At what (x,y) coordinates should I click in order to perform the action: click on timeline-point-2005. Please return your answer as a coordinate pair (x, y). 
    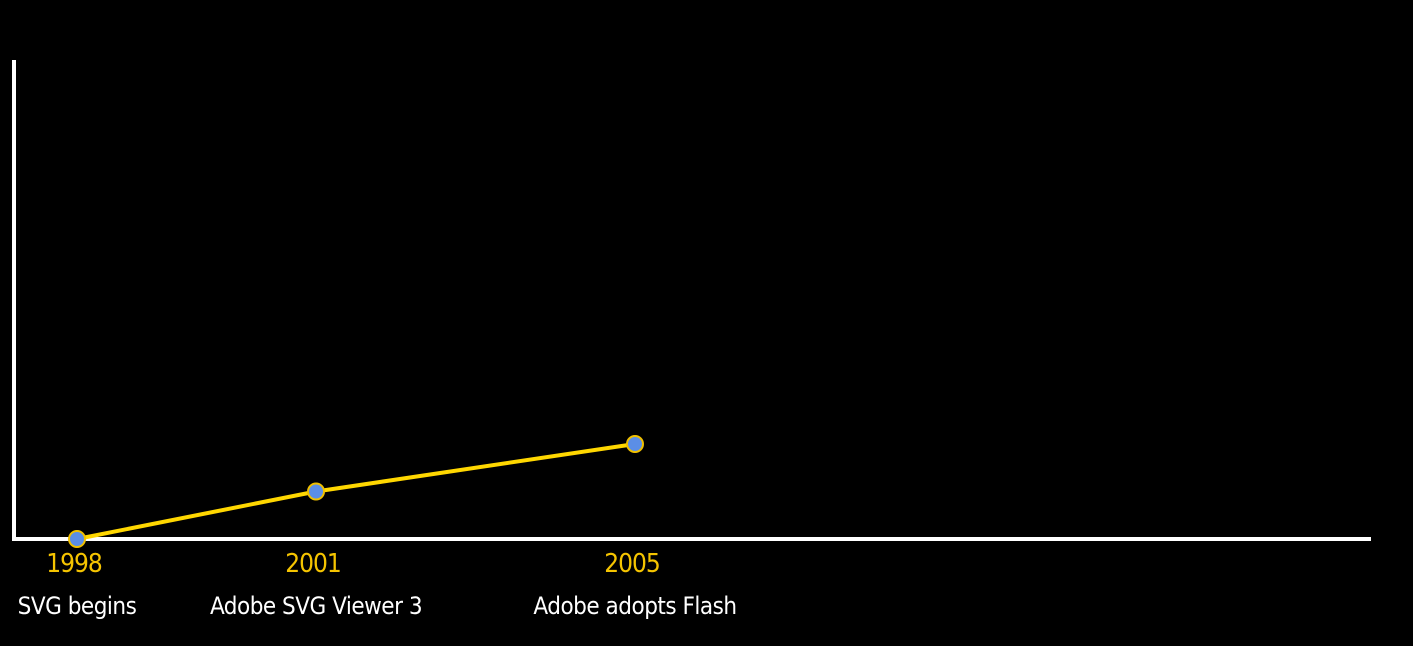
    Looking at the image, I should click on (635, 444).